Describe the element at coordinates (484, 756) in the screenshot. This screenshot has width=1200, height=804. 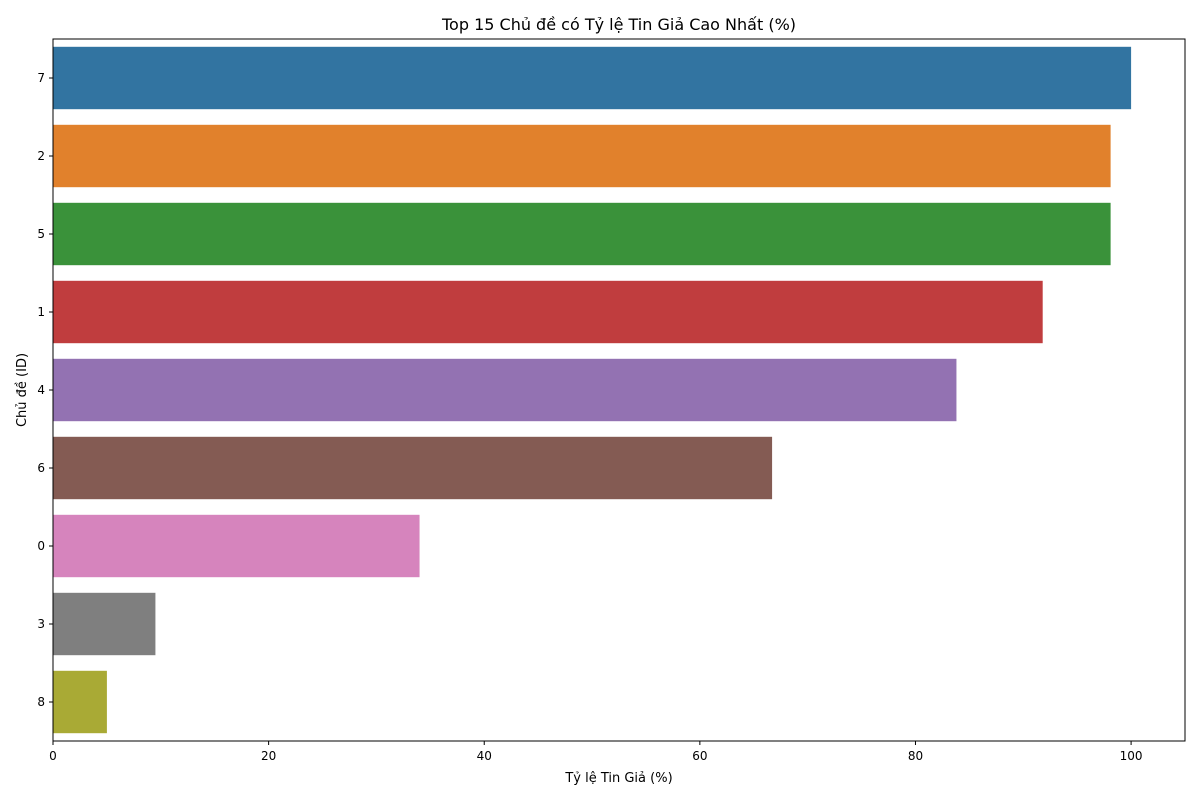
I see `x-tick-label: 40` at that location.